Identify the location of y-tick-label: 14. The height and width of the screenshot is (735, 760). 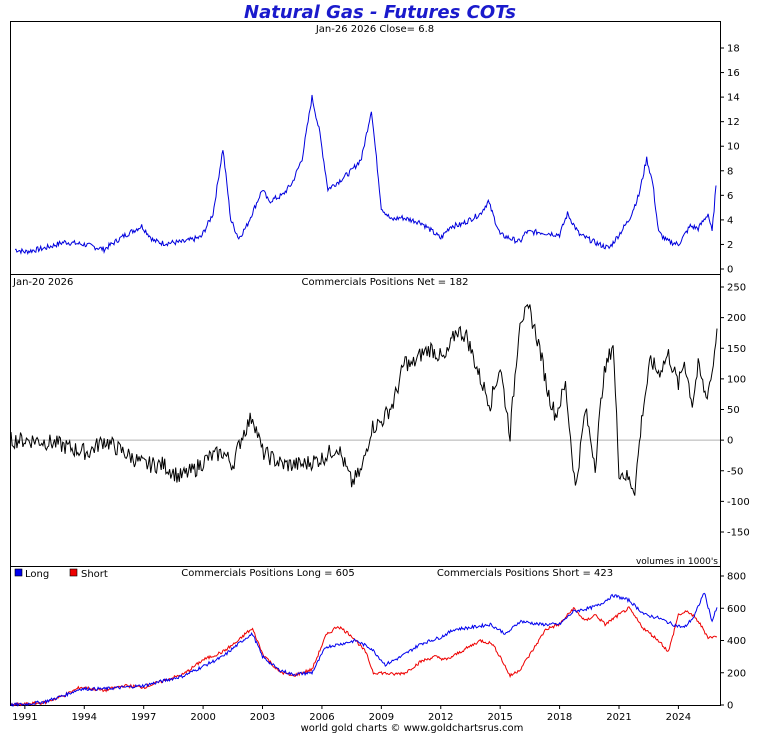
(733, 98).